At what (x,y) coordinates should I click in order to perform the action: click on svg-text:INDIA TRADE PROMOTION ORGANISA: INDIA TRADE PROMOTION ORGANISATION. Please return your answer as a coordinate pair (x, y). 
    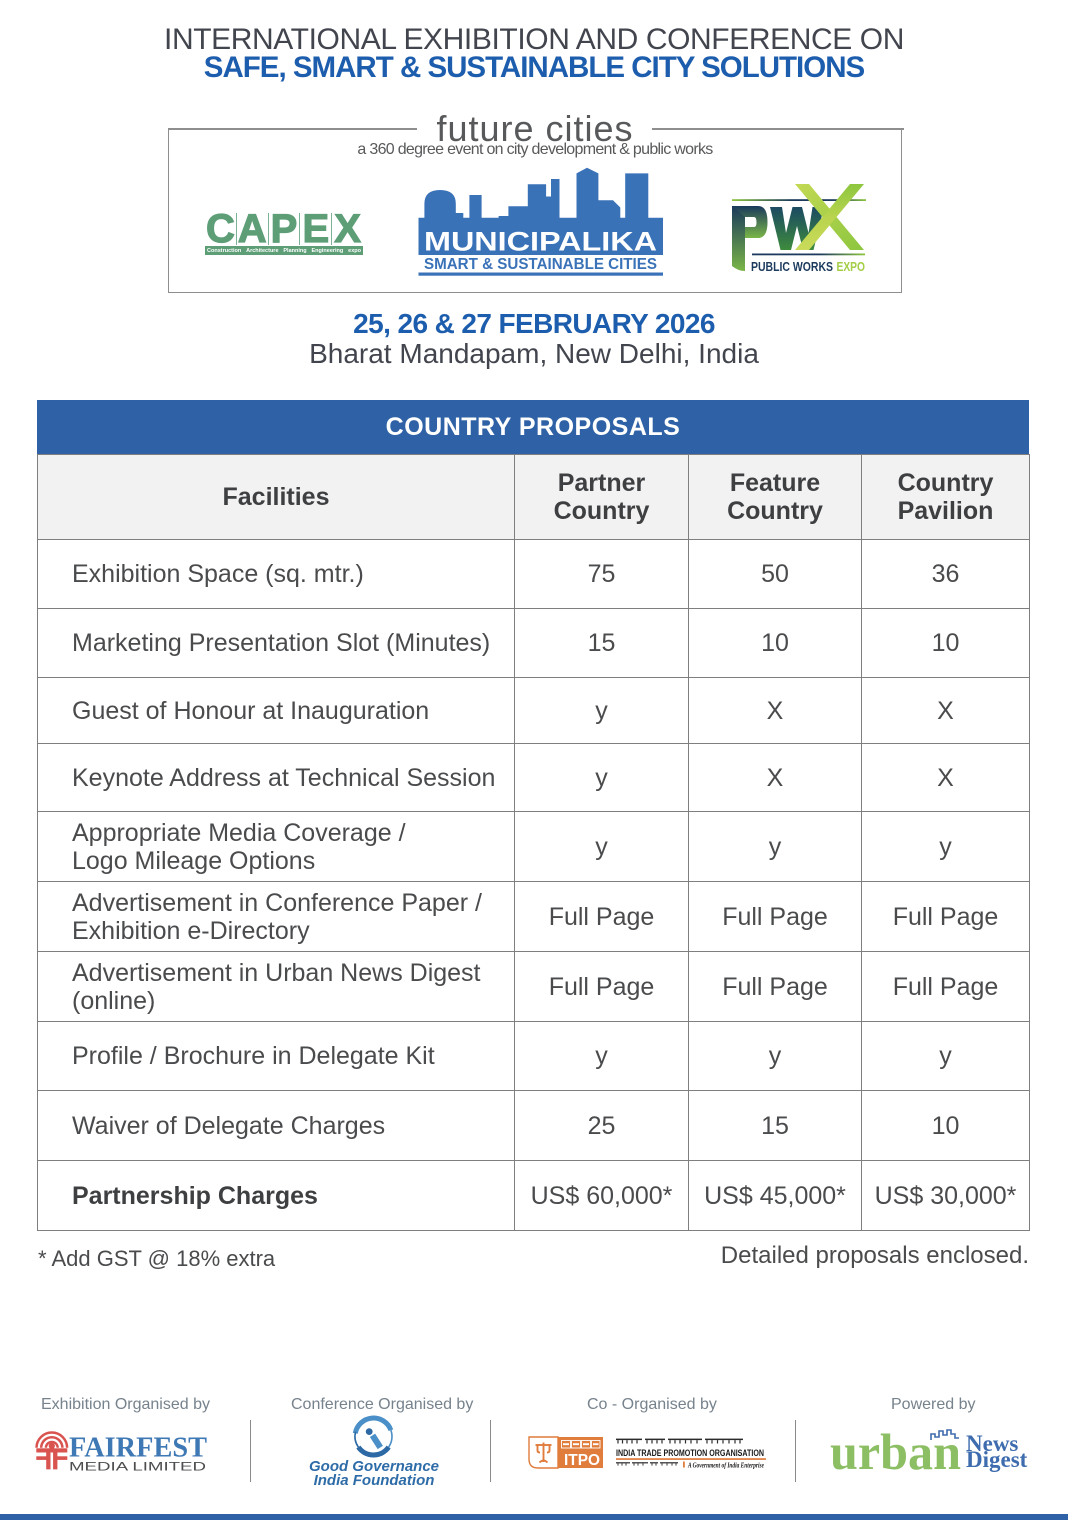
    Looking at the image, I should click on (690, 1453).